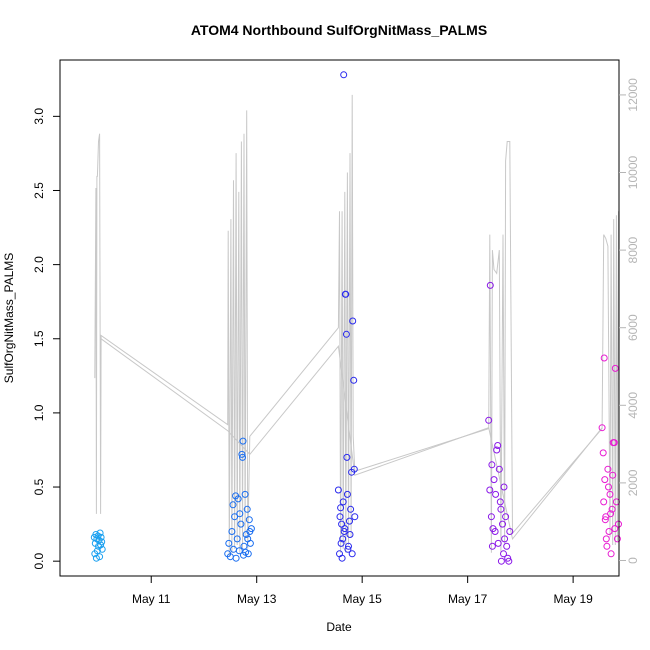 This screenshot has height=650, width=650. Describe the element at coordinates (633, 482) in the screenshot. I see `right-tick-label: 2000` at that location.